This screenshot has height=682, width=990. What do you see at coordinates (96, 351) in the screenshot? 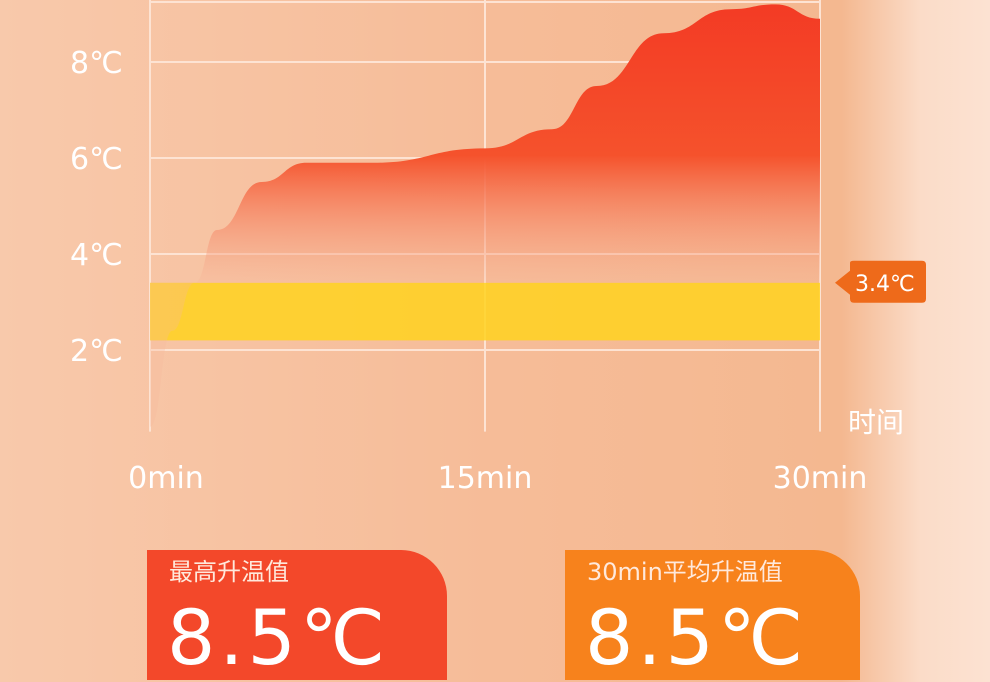
I see `y-tick-label: 2℃` at bounding box center [96, 351].